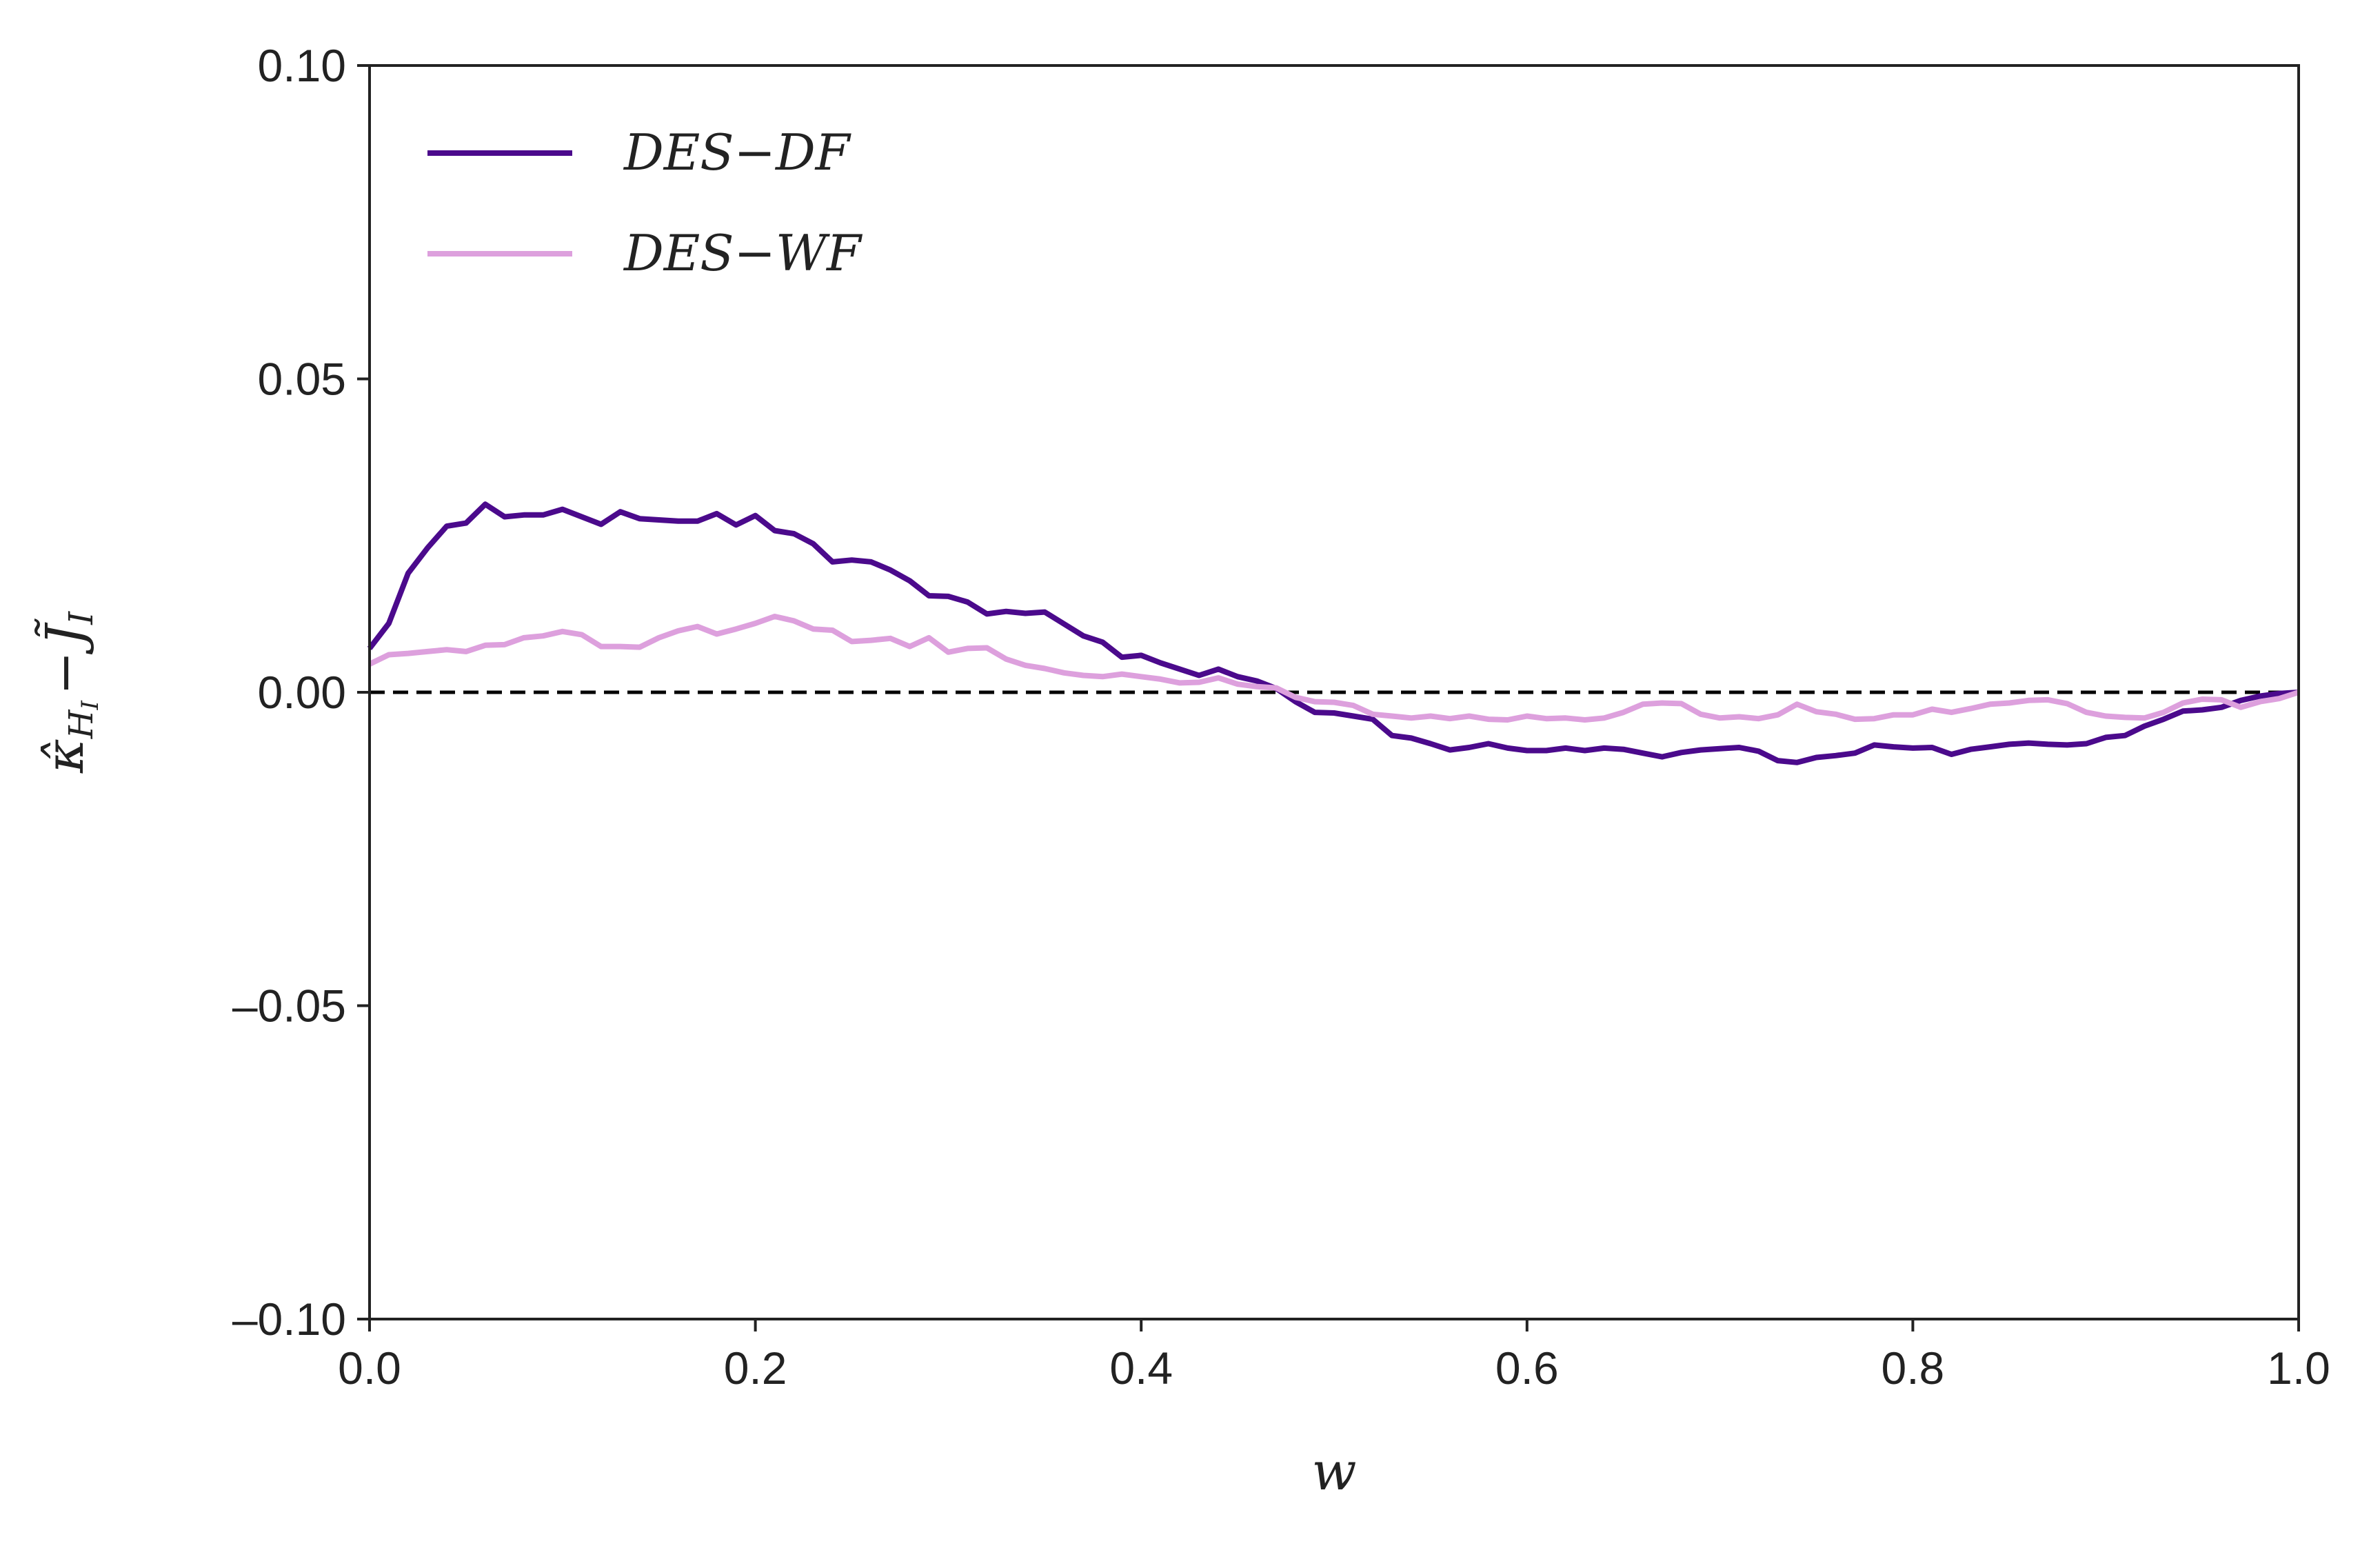 The width and height of the screenshot is (2380, 1548). What do you see at coordinates (64, 673) in the screenshot?
I see `y-label-minus: −` at bounding box center [64, 673].